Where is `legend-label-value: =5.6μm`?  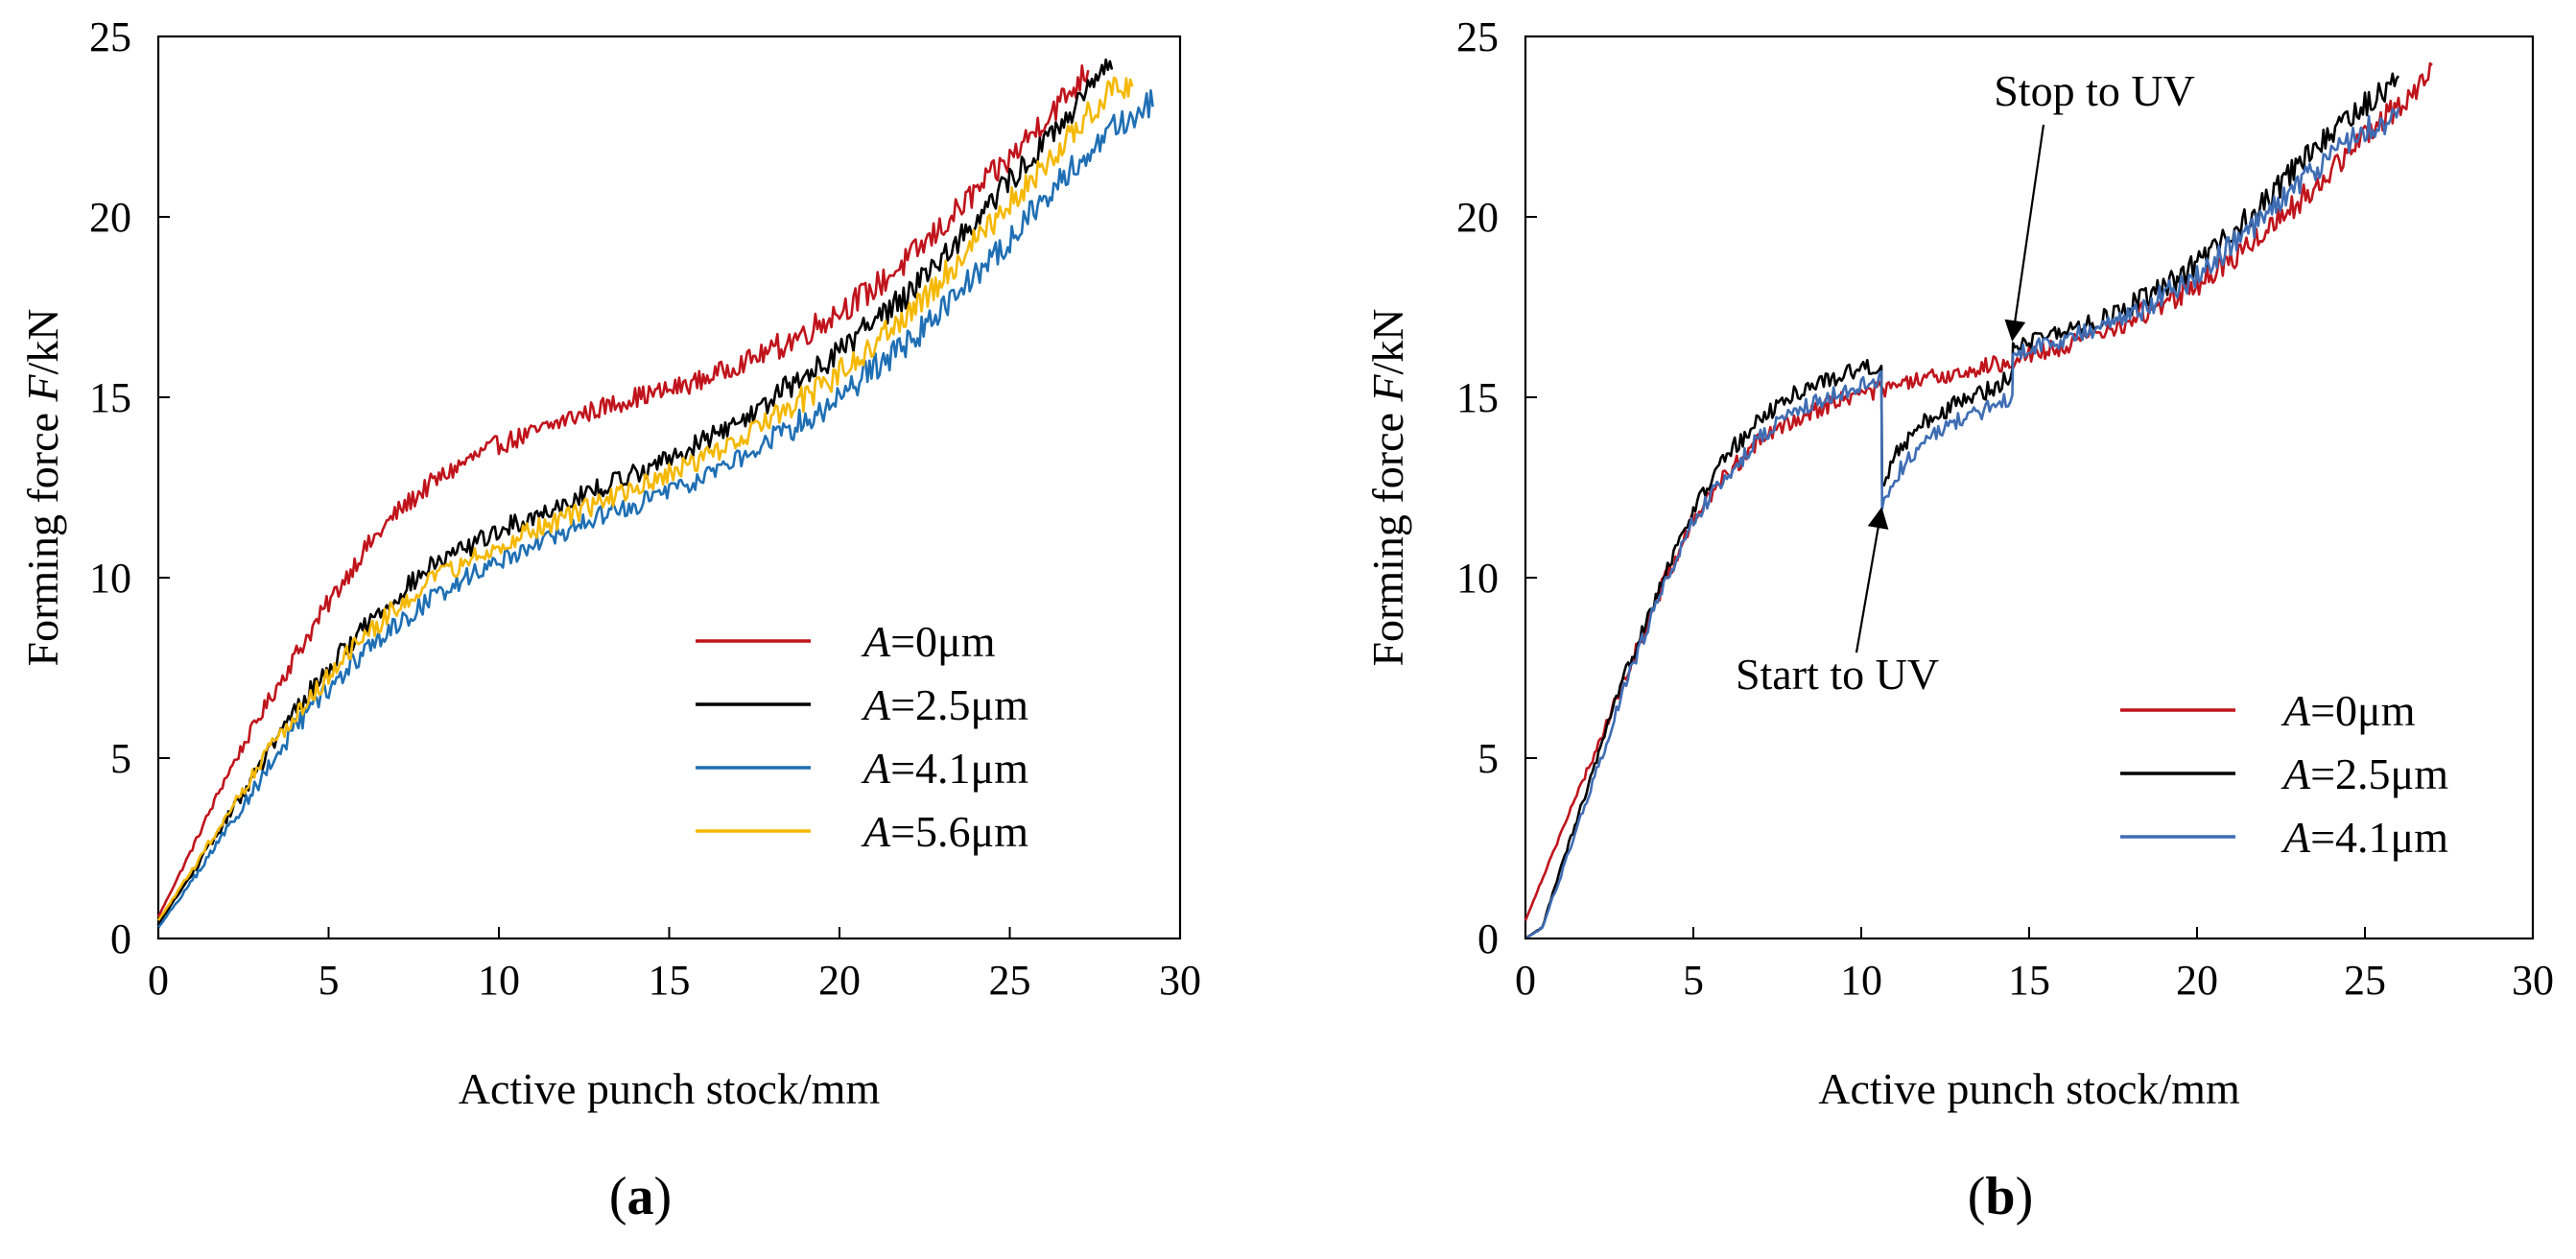
legend-label-value: =5.6μm is located at coordinates (959, 831).